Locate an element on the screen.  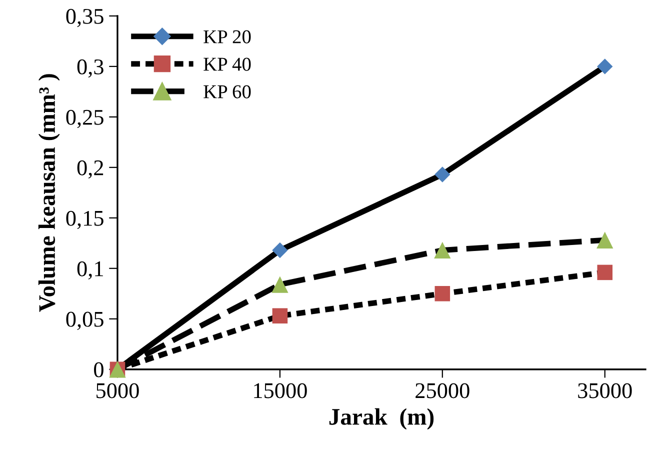
x-tick-label: 35000 is located at coordinates (605, 390).